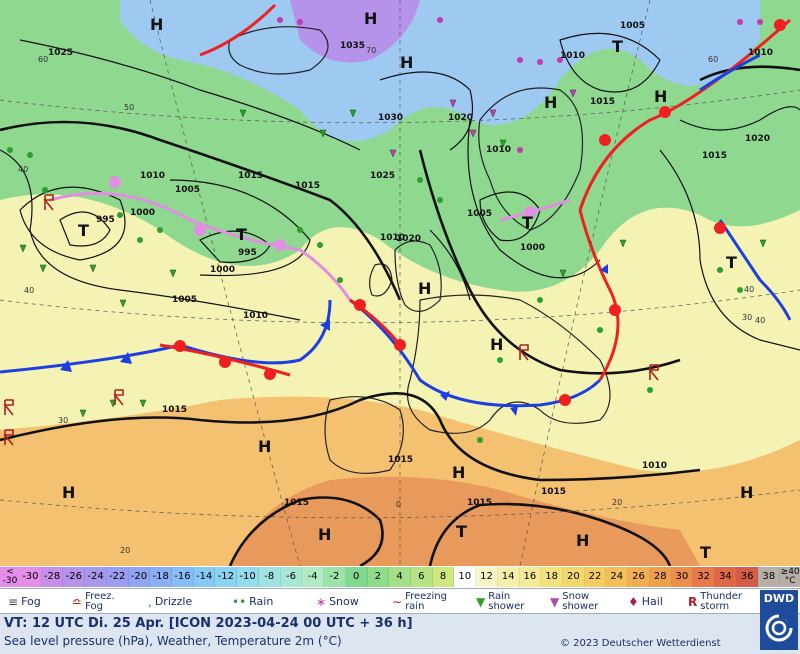 This screenshot has width=800, height=654. I want to click on scale-cell: 32, so click(704, 577).